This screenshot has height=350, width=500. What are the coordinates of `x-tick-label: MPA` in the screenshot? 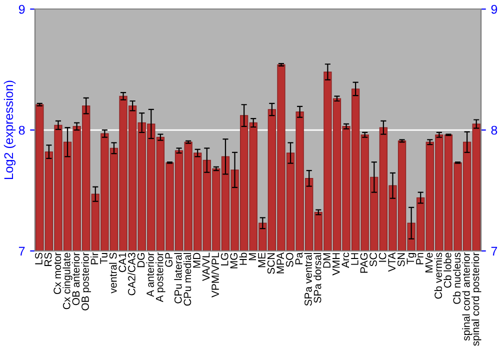 It's located at (280, 263).